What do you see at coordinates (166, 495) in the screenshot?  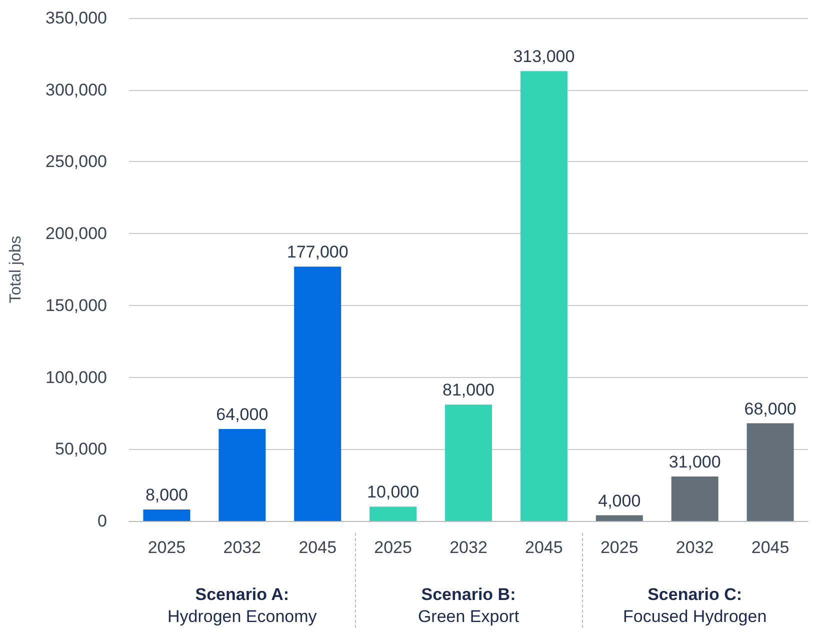 I see `data-label: 8,000` at bounding box center [166, 495].